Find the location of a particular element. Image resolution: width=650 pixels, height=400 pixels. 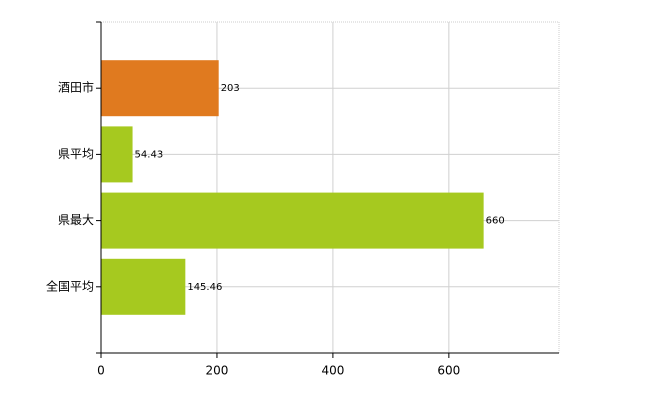

y-tick-label: 全国平均 is located at coordinates (70, 285).